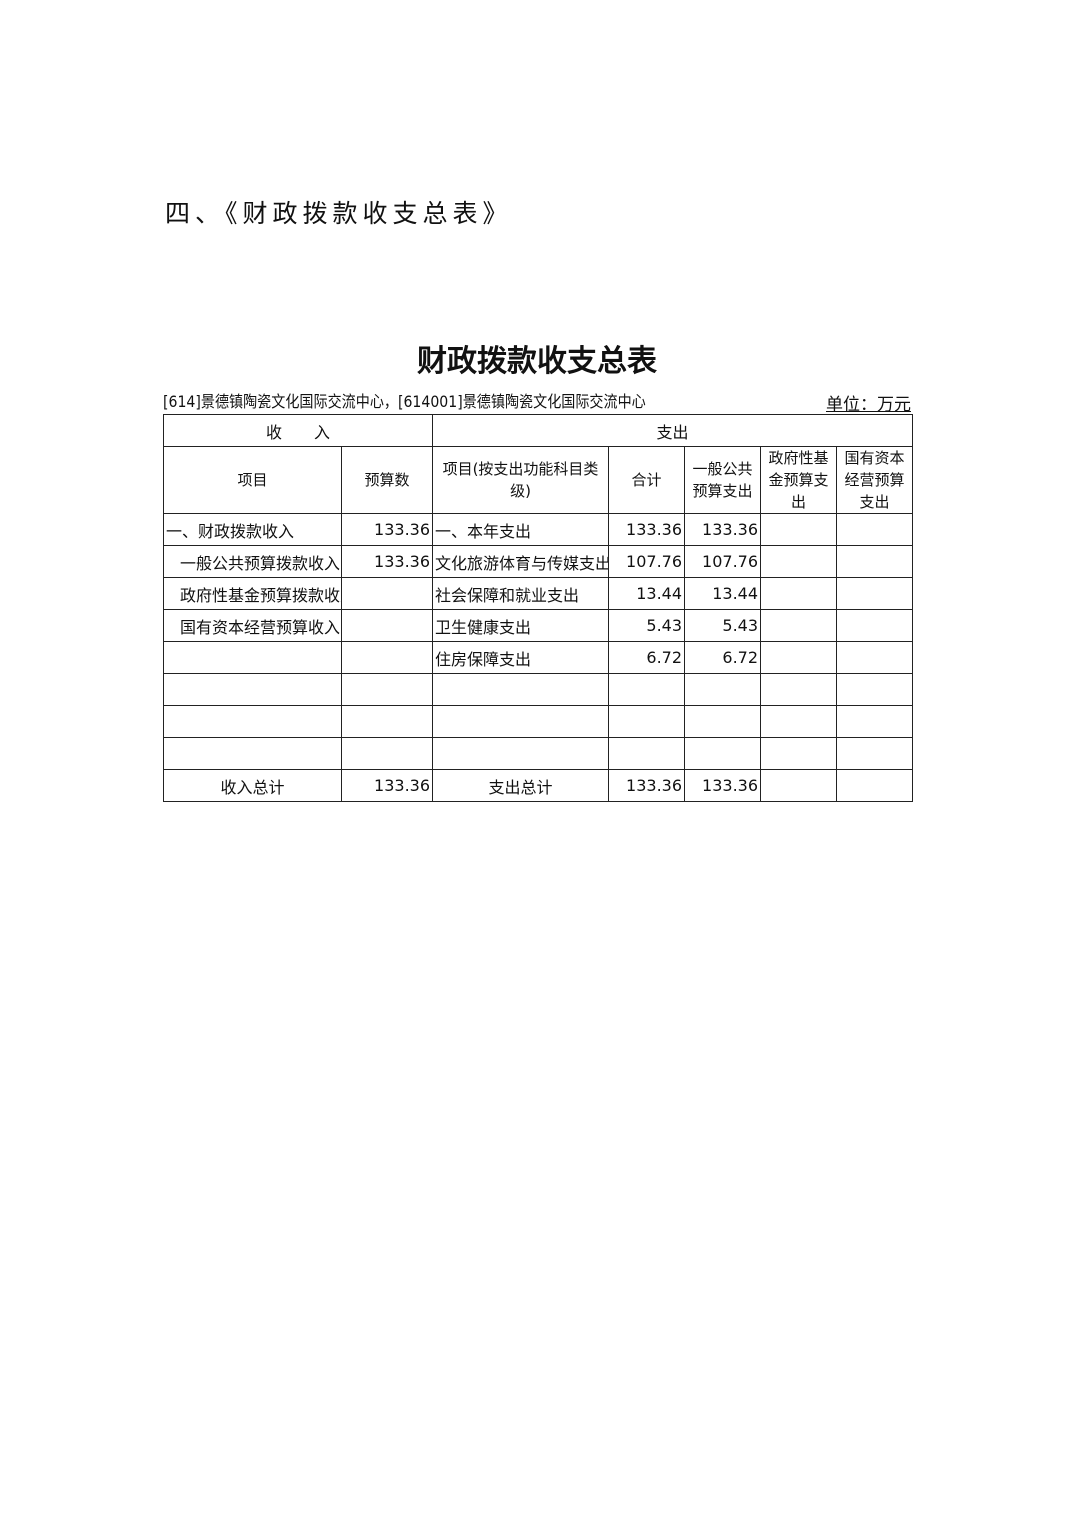 Image resolution: width=1074 pixels, height=1520 pixels. I want to click on table-row: 住房保障支出 6.72 6.72, so click(538, 657).